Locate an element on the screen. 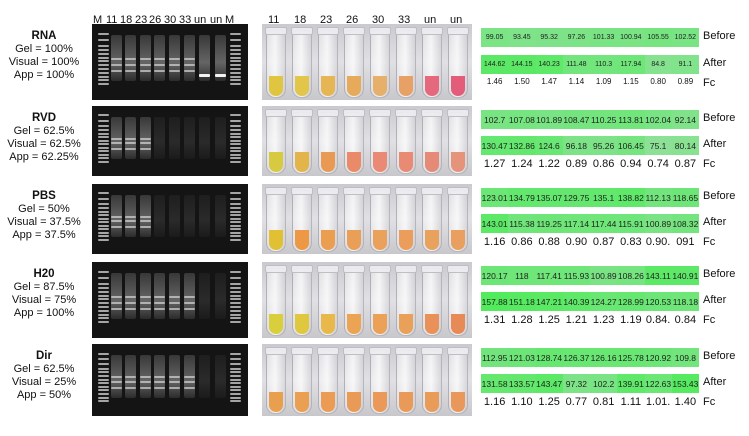 The image size is (749, 436). visual-percent: Visual = 62.5% is located at coordinates (44, 144).